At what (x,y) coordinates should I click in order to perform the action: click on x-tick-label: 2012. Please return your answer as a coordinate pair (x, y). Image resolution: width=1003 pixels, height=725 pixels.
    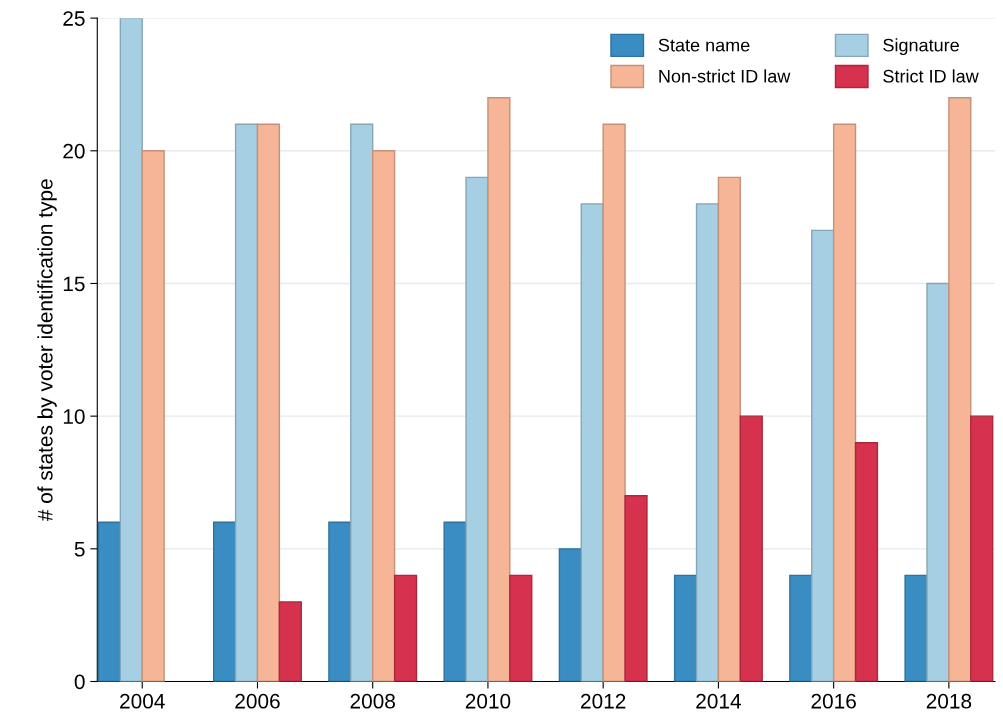
    Looking at the image, I should click on (603, 701).